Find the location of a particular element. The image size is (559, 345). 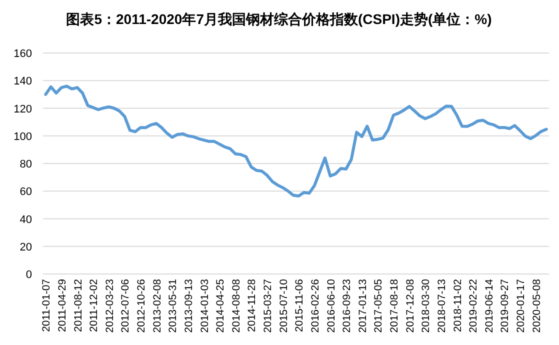

x-tick-label: 2020-01-17 is located at coordinates (521, 305).